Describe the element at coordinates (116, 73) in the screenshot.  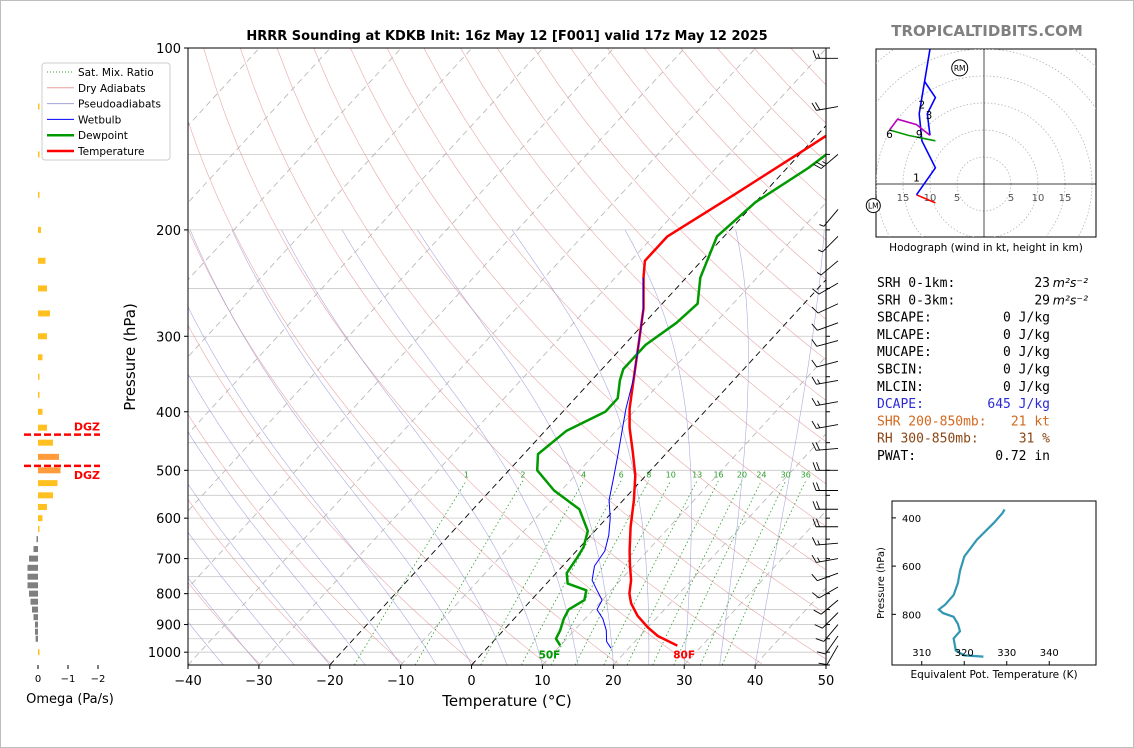
I see `legend-label: Sat. Mix. Ratio` at that location.